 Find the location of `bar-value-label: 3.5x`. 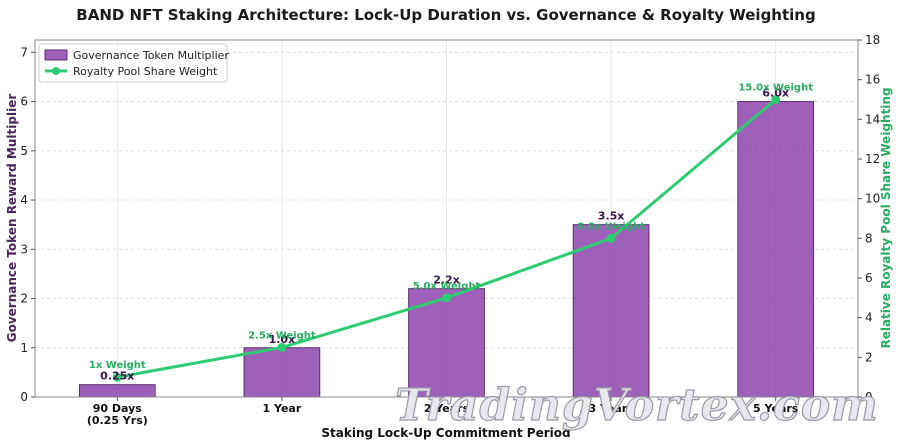

bar-value-label: 3.5x is located at coordinates (611, 216).